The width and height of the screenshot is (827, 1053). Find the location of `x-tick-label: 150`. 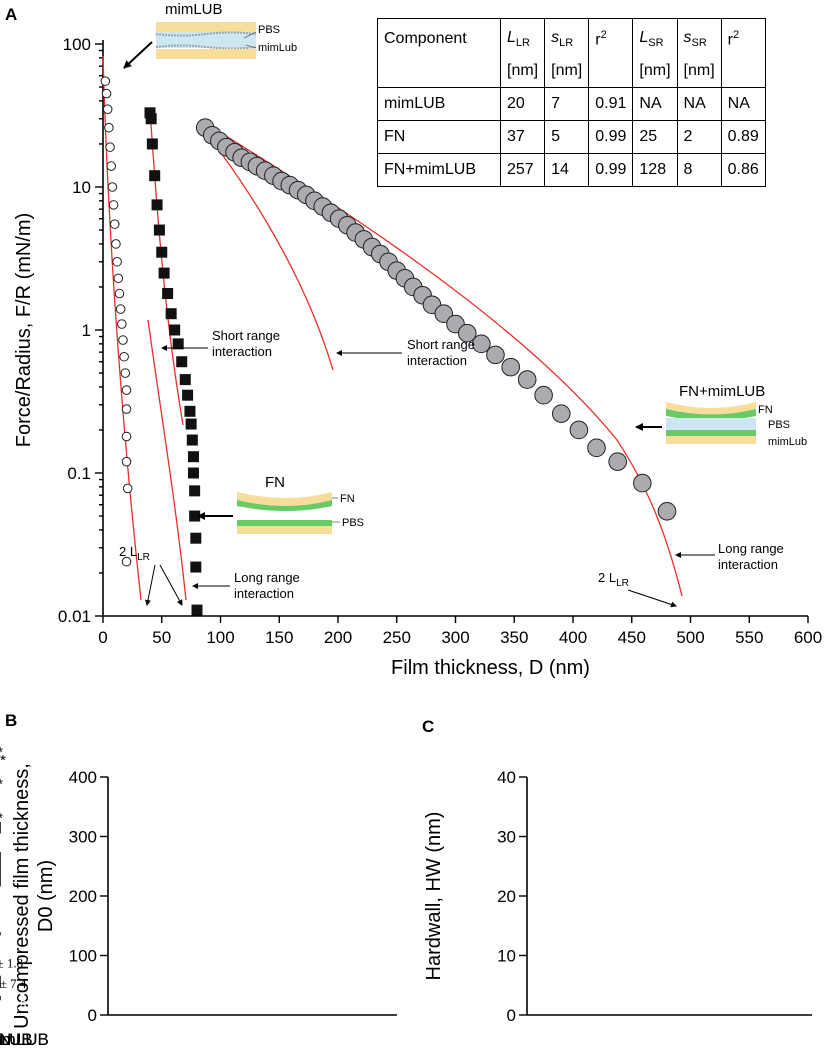

x-tick-label: 150 is located at coordinates (279, 637).